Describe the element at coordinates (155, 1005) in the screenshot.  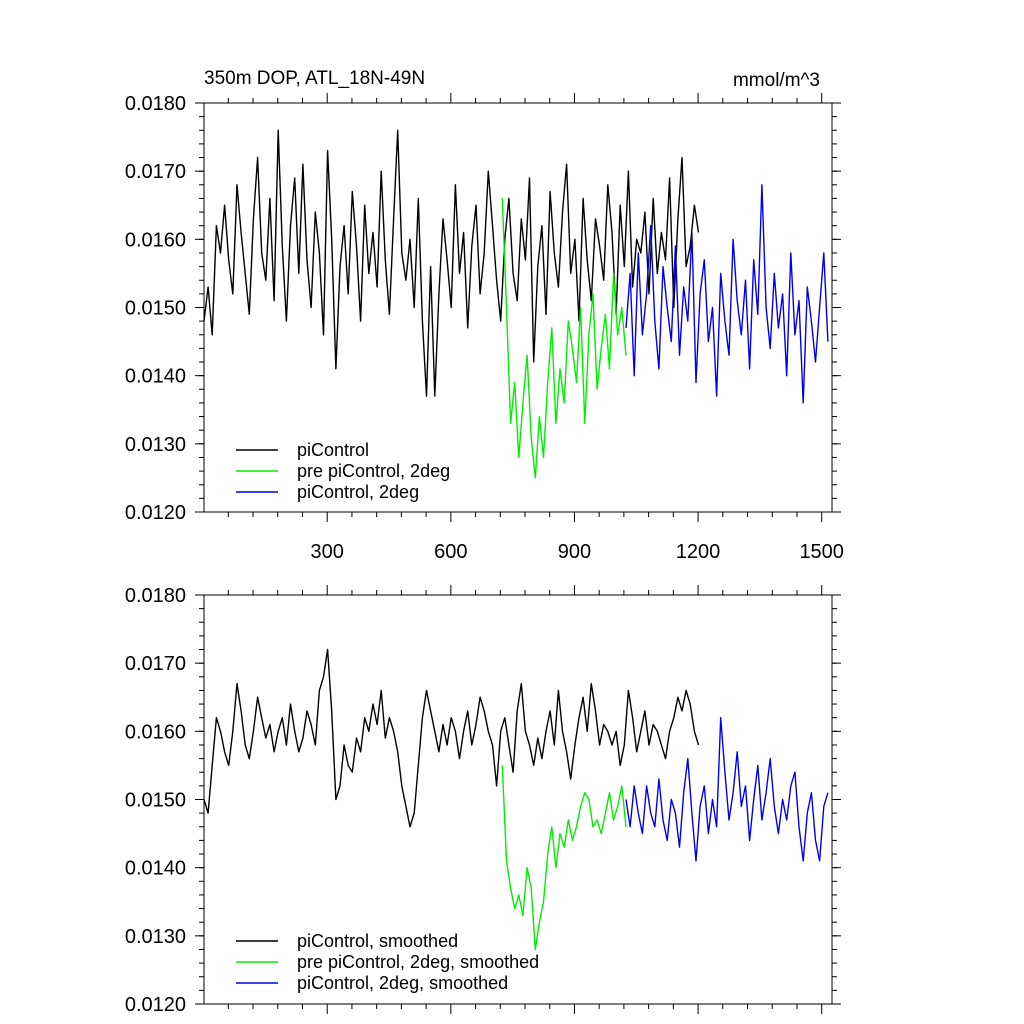
I see `bottom-y-tick-label: 0.0120` at that location.